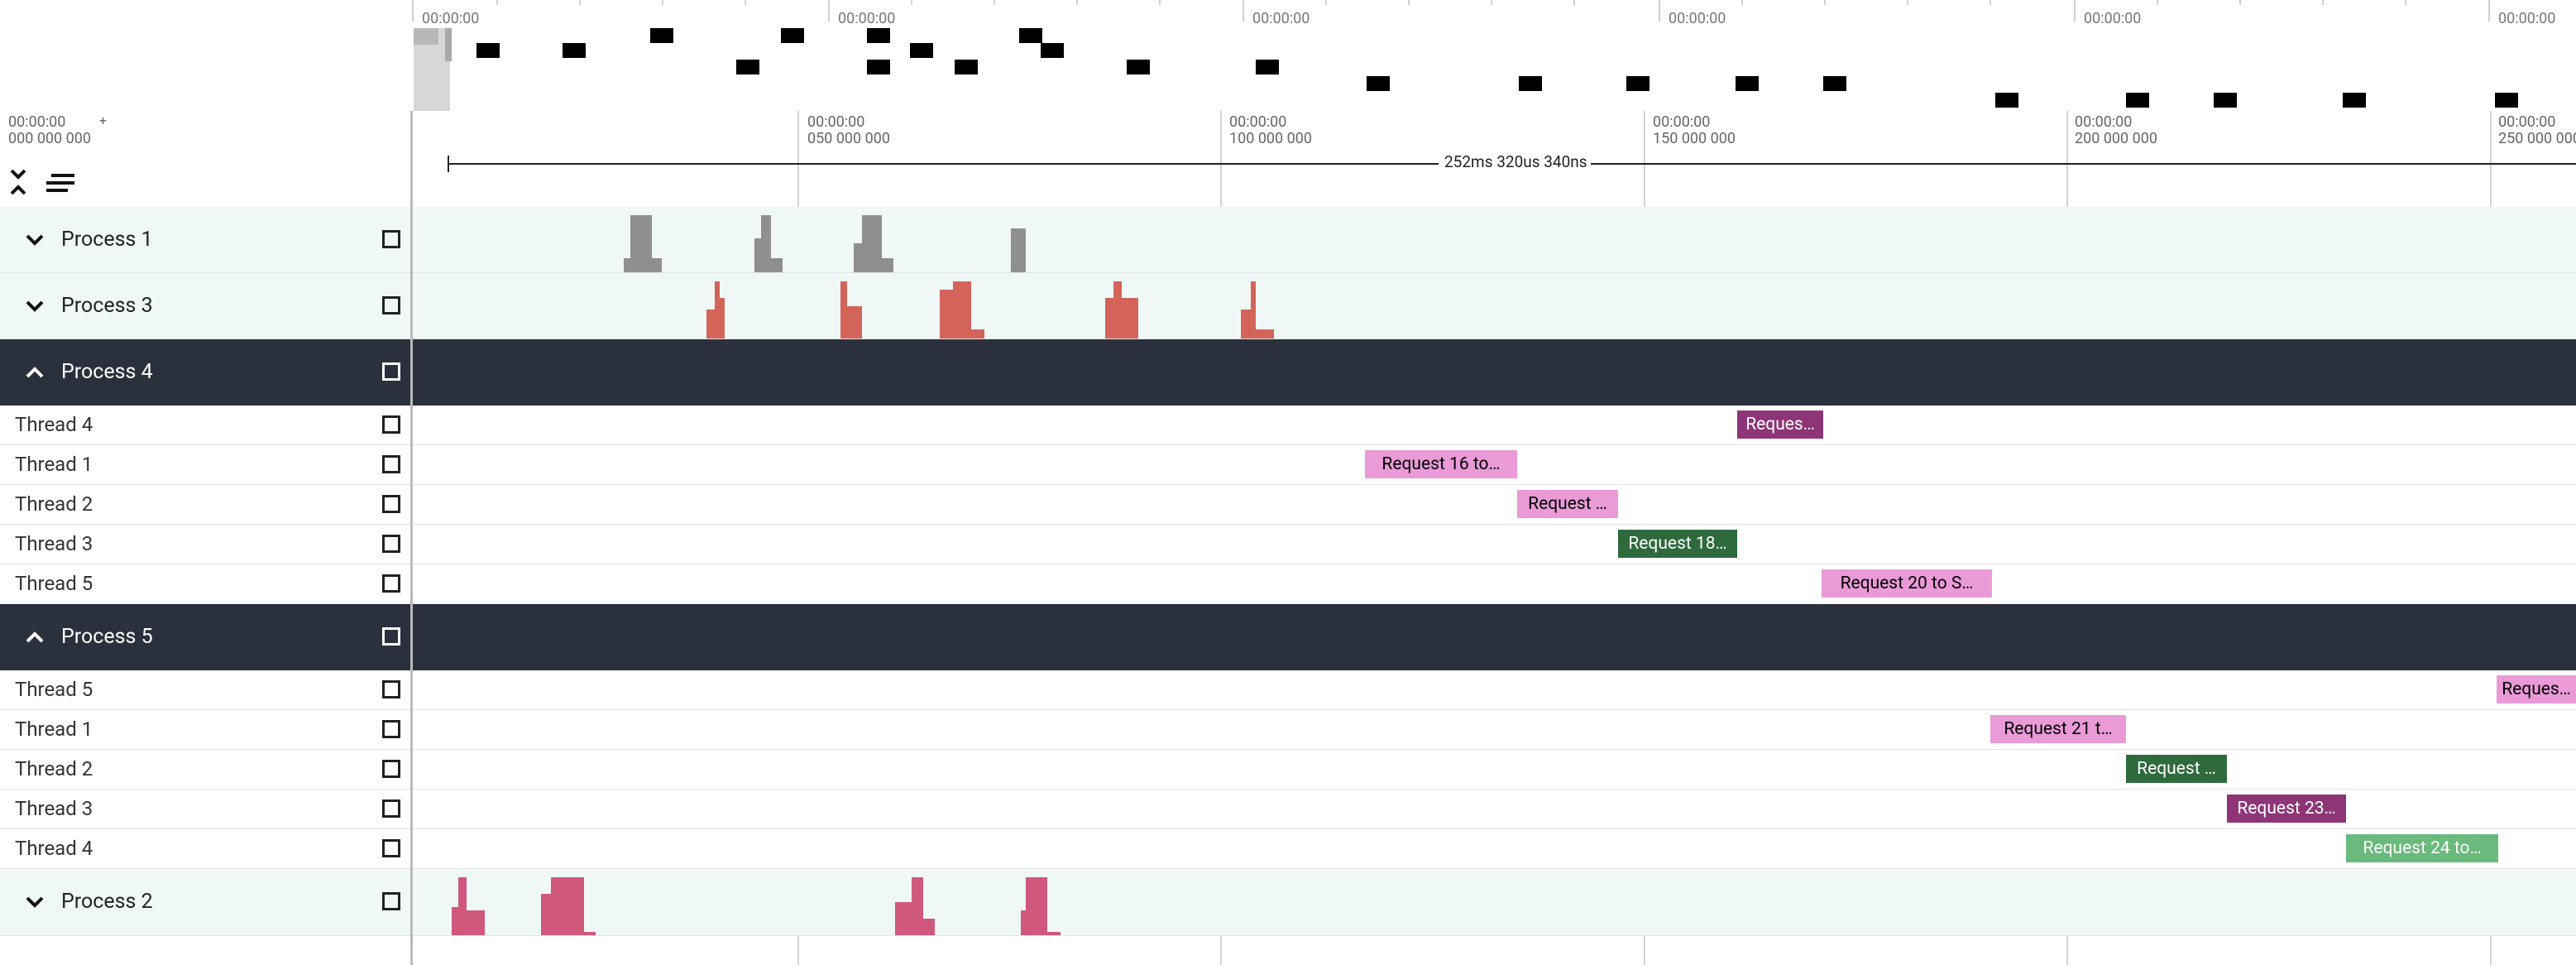 Image resolution: width=2576 pixels, height=965 pixels. Describe the element at coordinates (18, 182) in the screenshot. I see `collapse-all-icon` at that location.